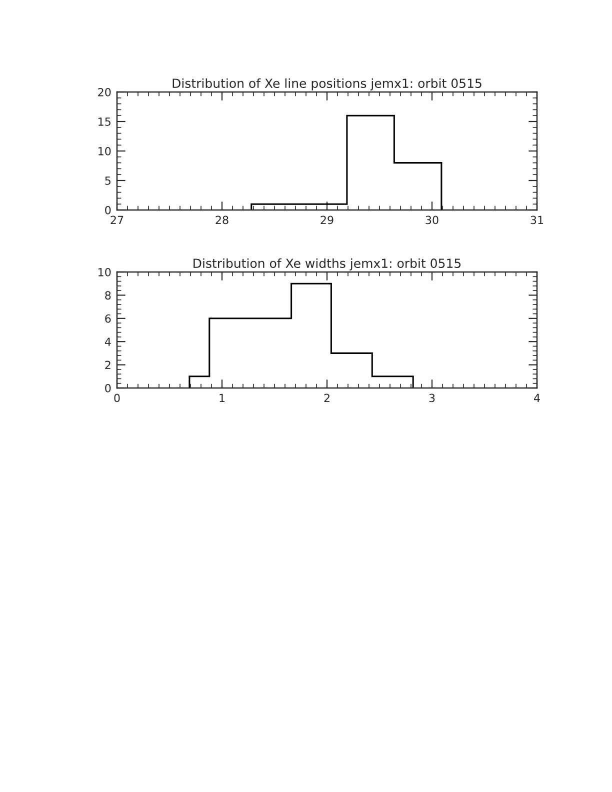 The height and width of the screenshot is (792, 612). Describe the element at coordinates (104, 122) in the screenshot. I see `y-tick-label: 15` at that location.